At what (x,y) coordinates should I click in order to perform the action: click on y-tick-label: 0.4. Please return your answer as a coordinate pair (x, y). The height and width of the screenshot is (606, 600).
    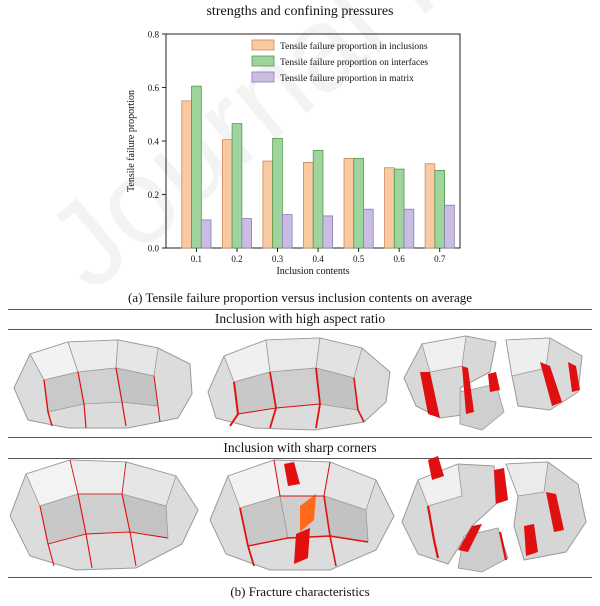
    Looking at the image, I should click on (154, 142).